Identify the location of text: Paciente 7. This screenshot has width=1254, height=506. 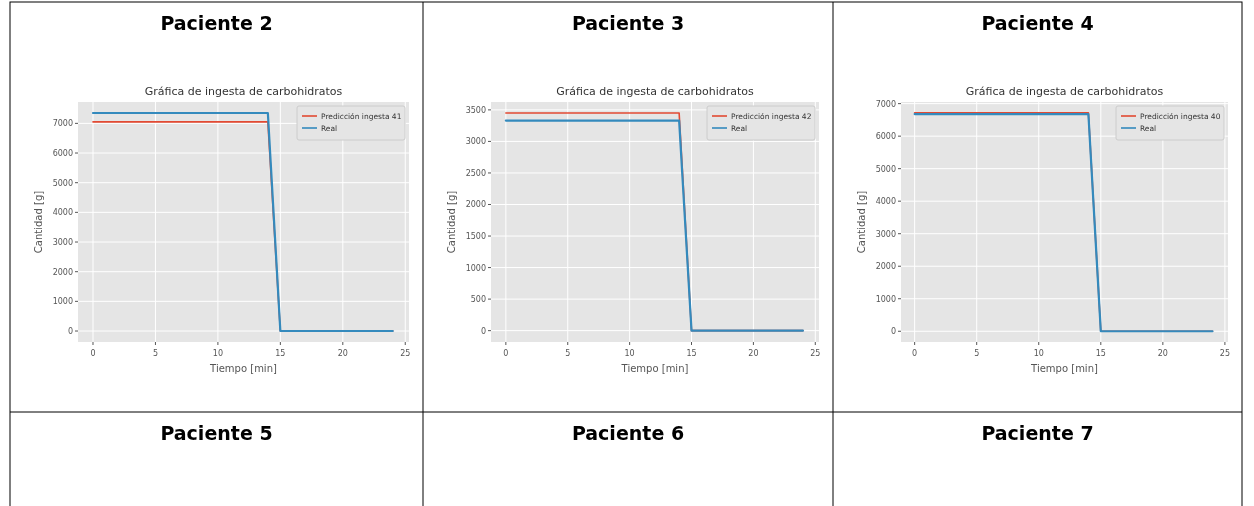
(1037, 433).